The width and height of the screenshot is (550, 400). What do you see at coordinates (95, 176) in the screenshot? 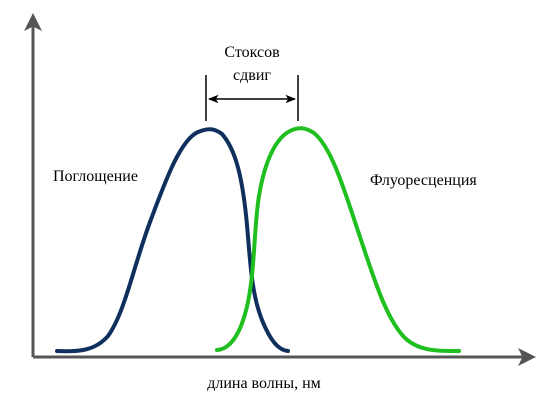
I see `absorption-label: Поглощение` at bounding box center [95, 176].